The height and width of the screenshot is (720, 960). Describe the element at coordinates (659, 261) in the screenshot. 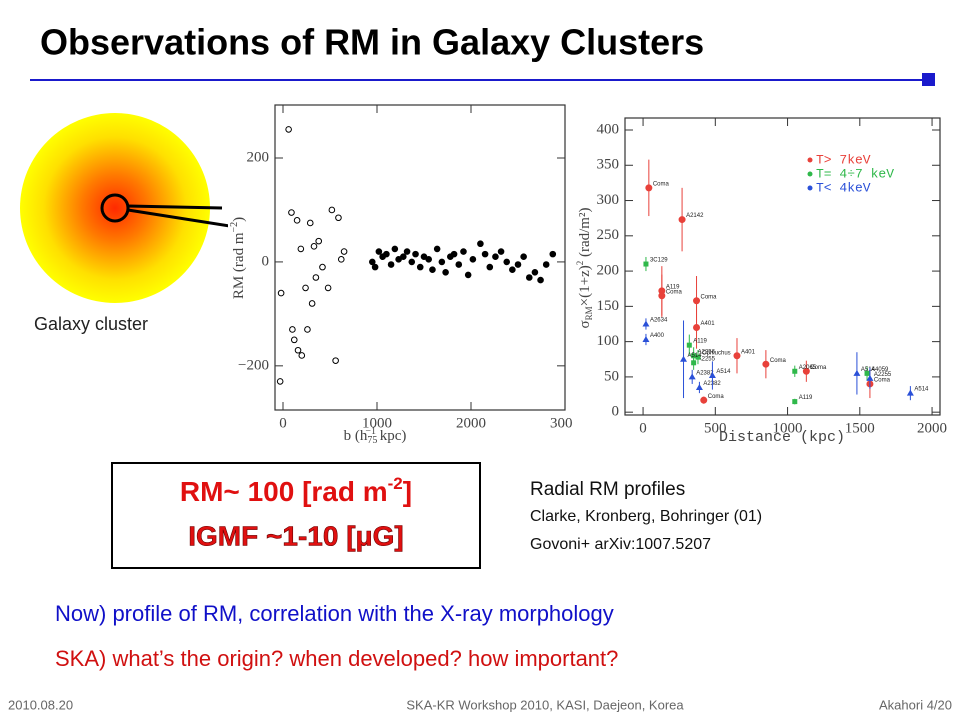

I see `point-label: 3C129` at that location.